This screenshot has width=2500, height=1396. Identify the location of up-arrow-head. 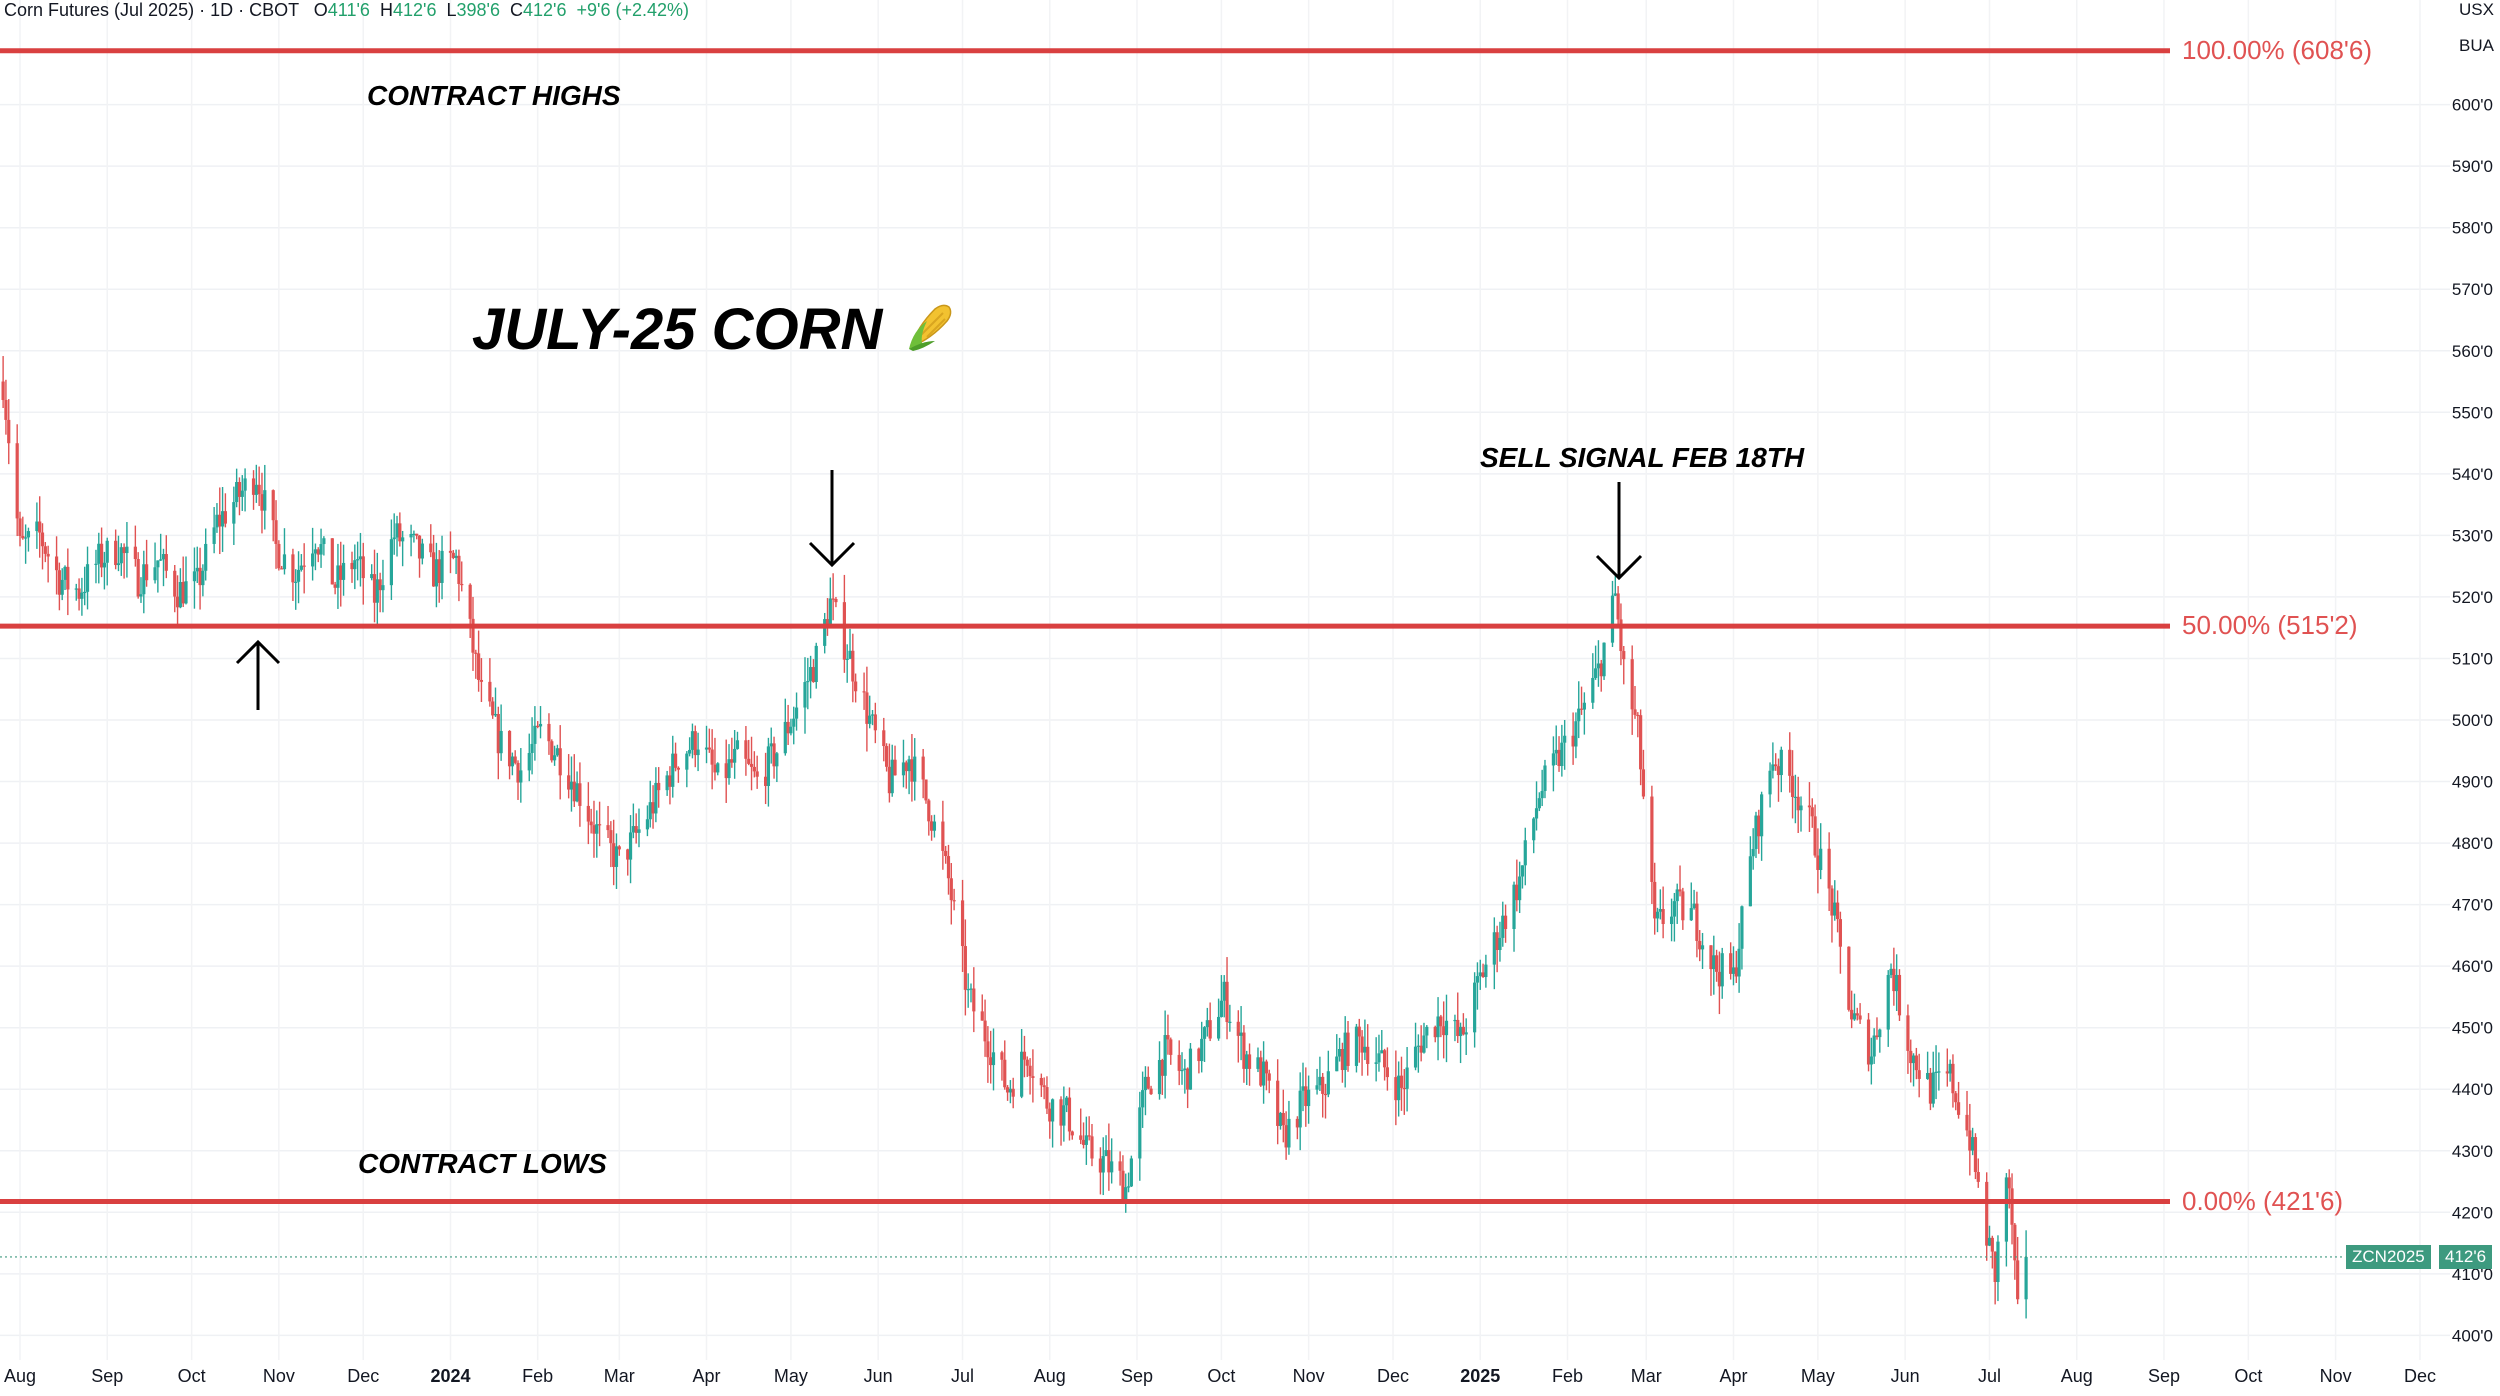
(258, 652).